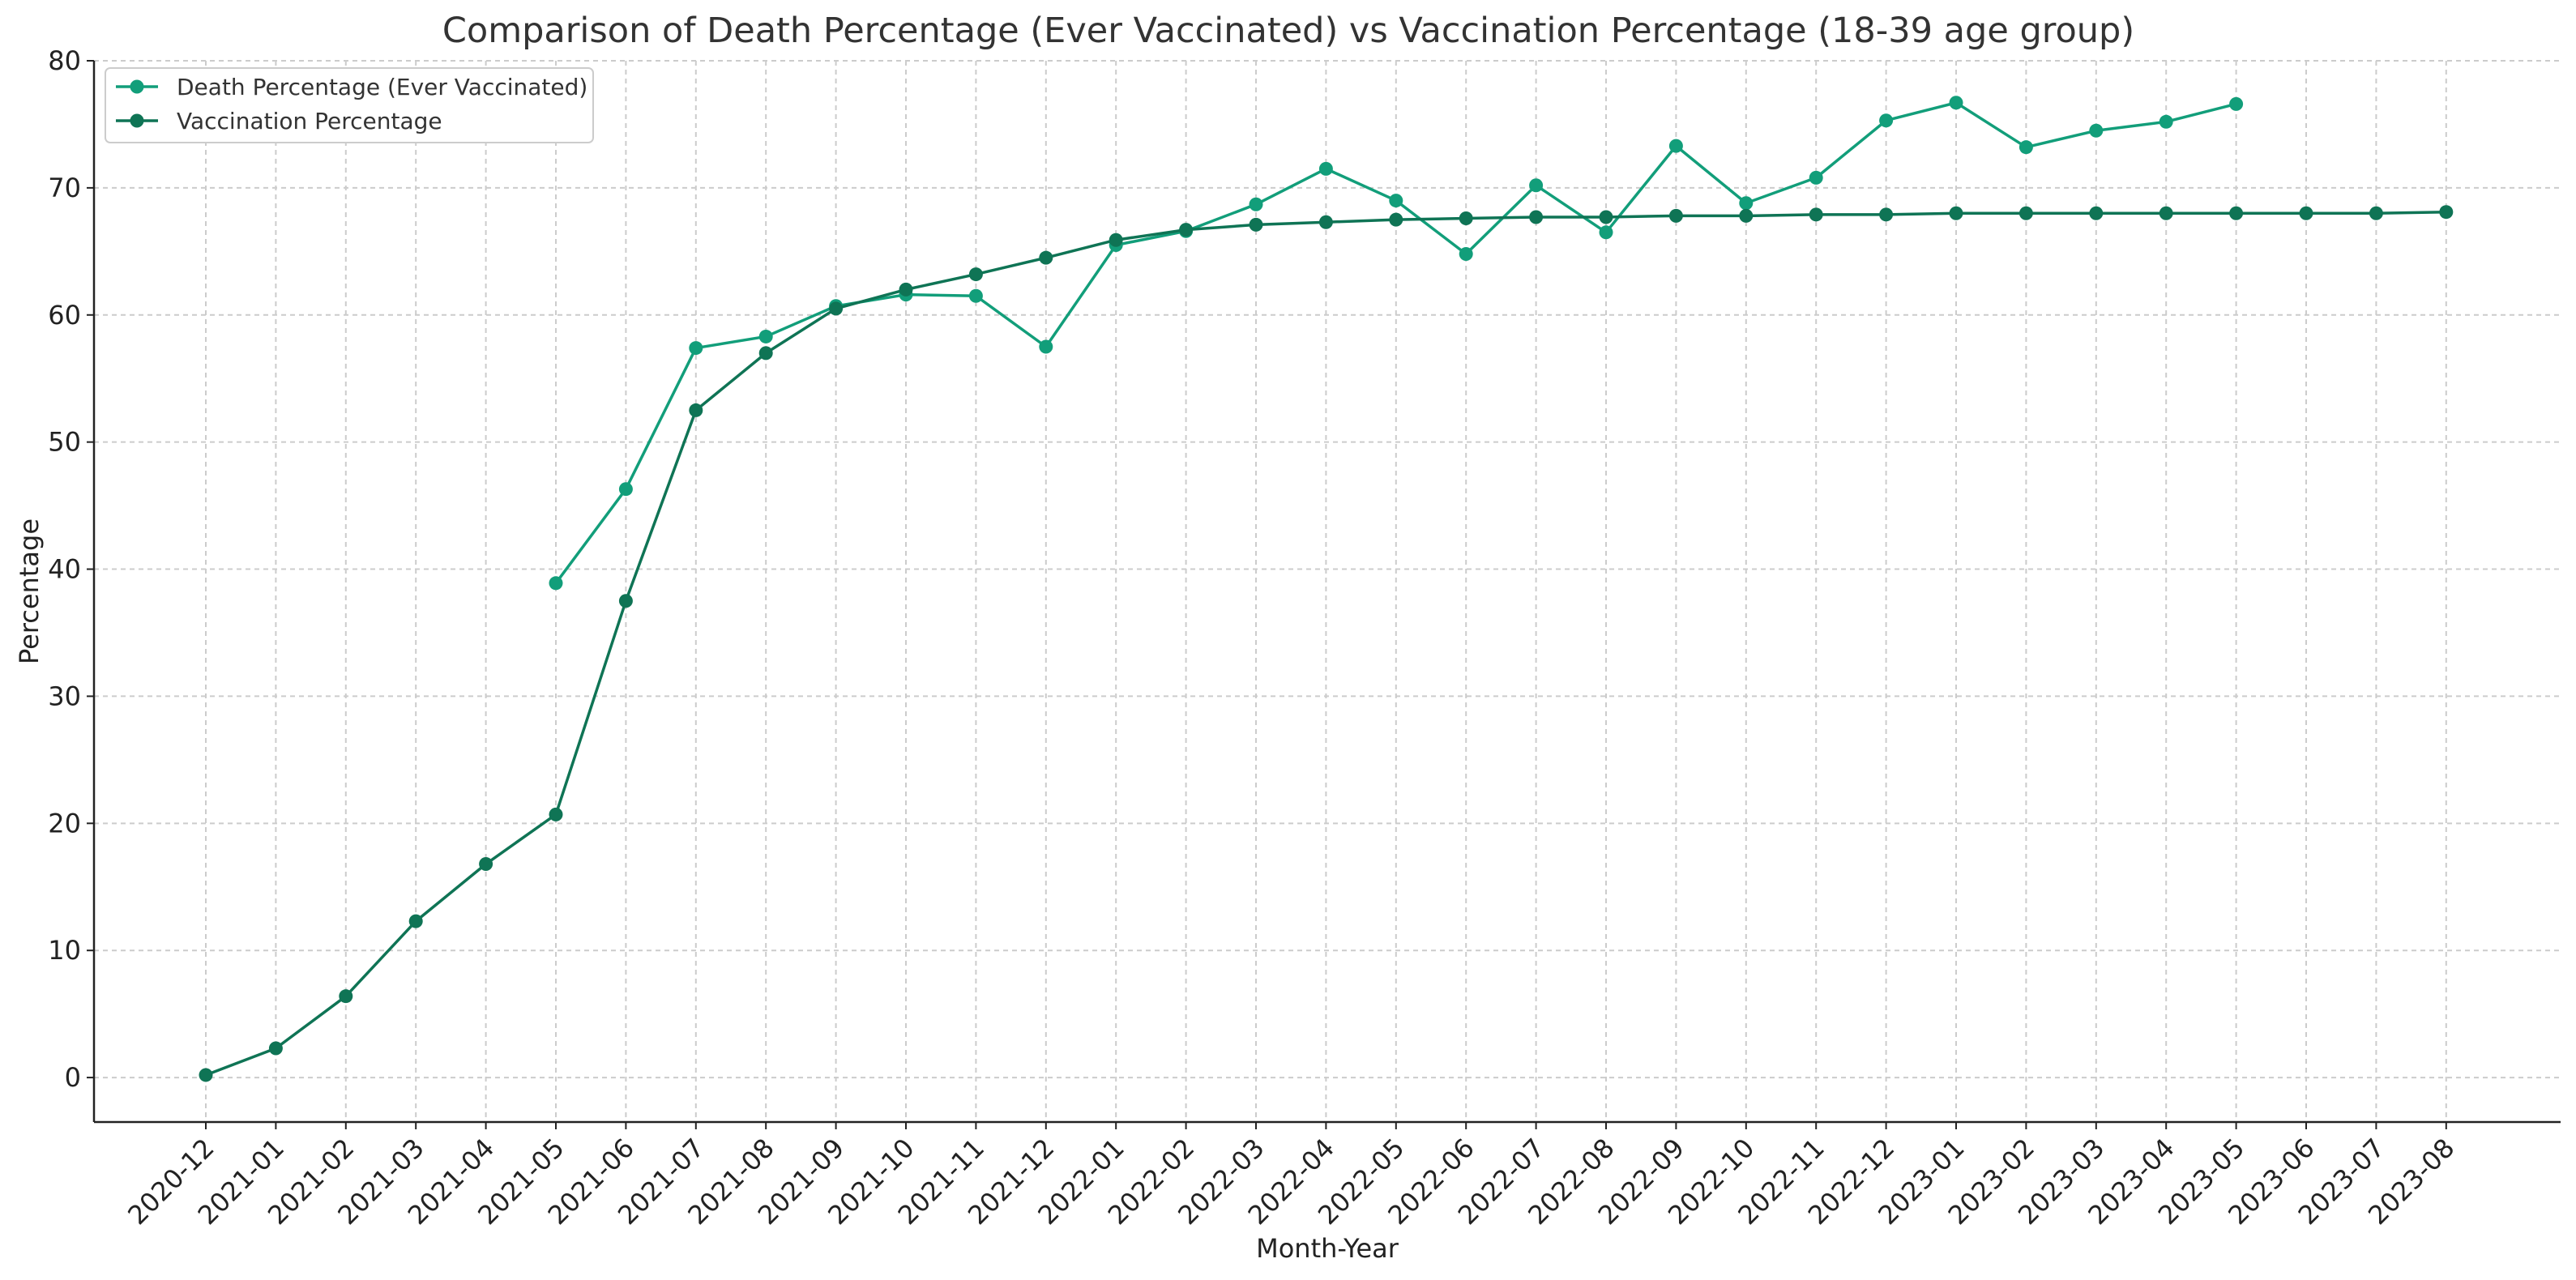 The image size is (2576, 1280). I want to click on legend-swatch-marker-vacc-pct, so click(137, 120).